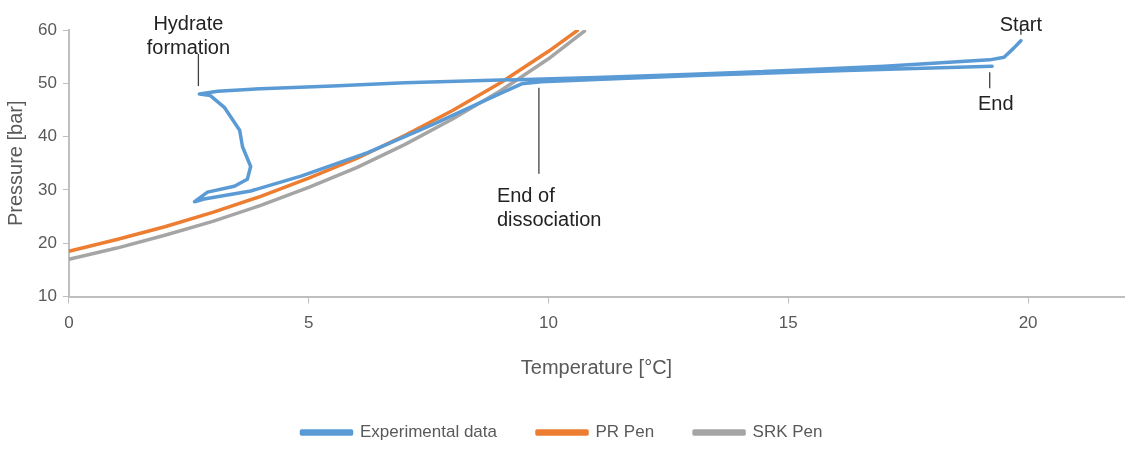 This screenshot has height=461, width=1126. Describe the element at coordinates (548, 323) in the screenshot. I see `x-tick-label: 10` at that location.